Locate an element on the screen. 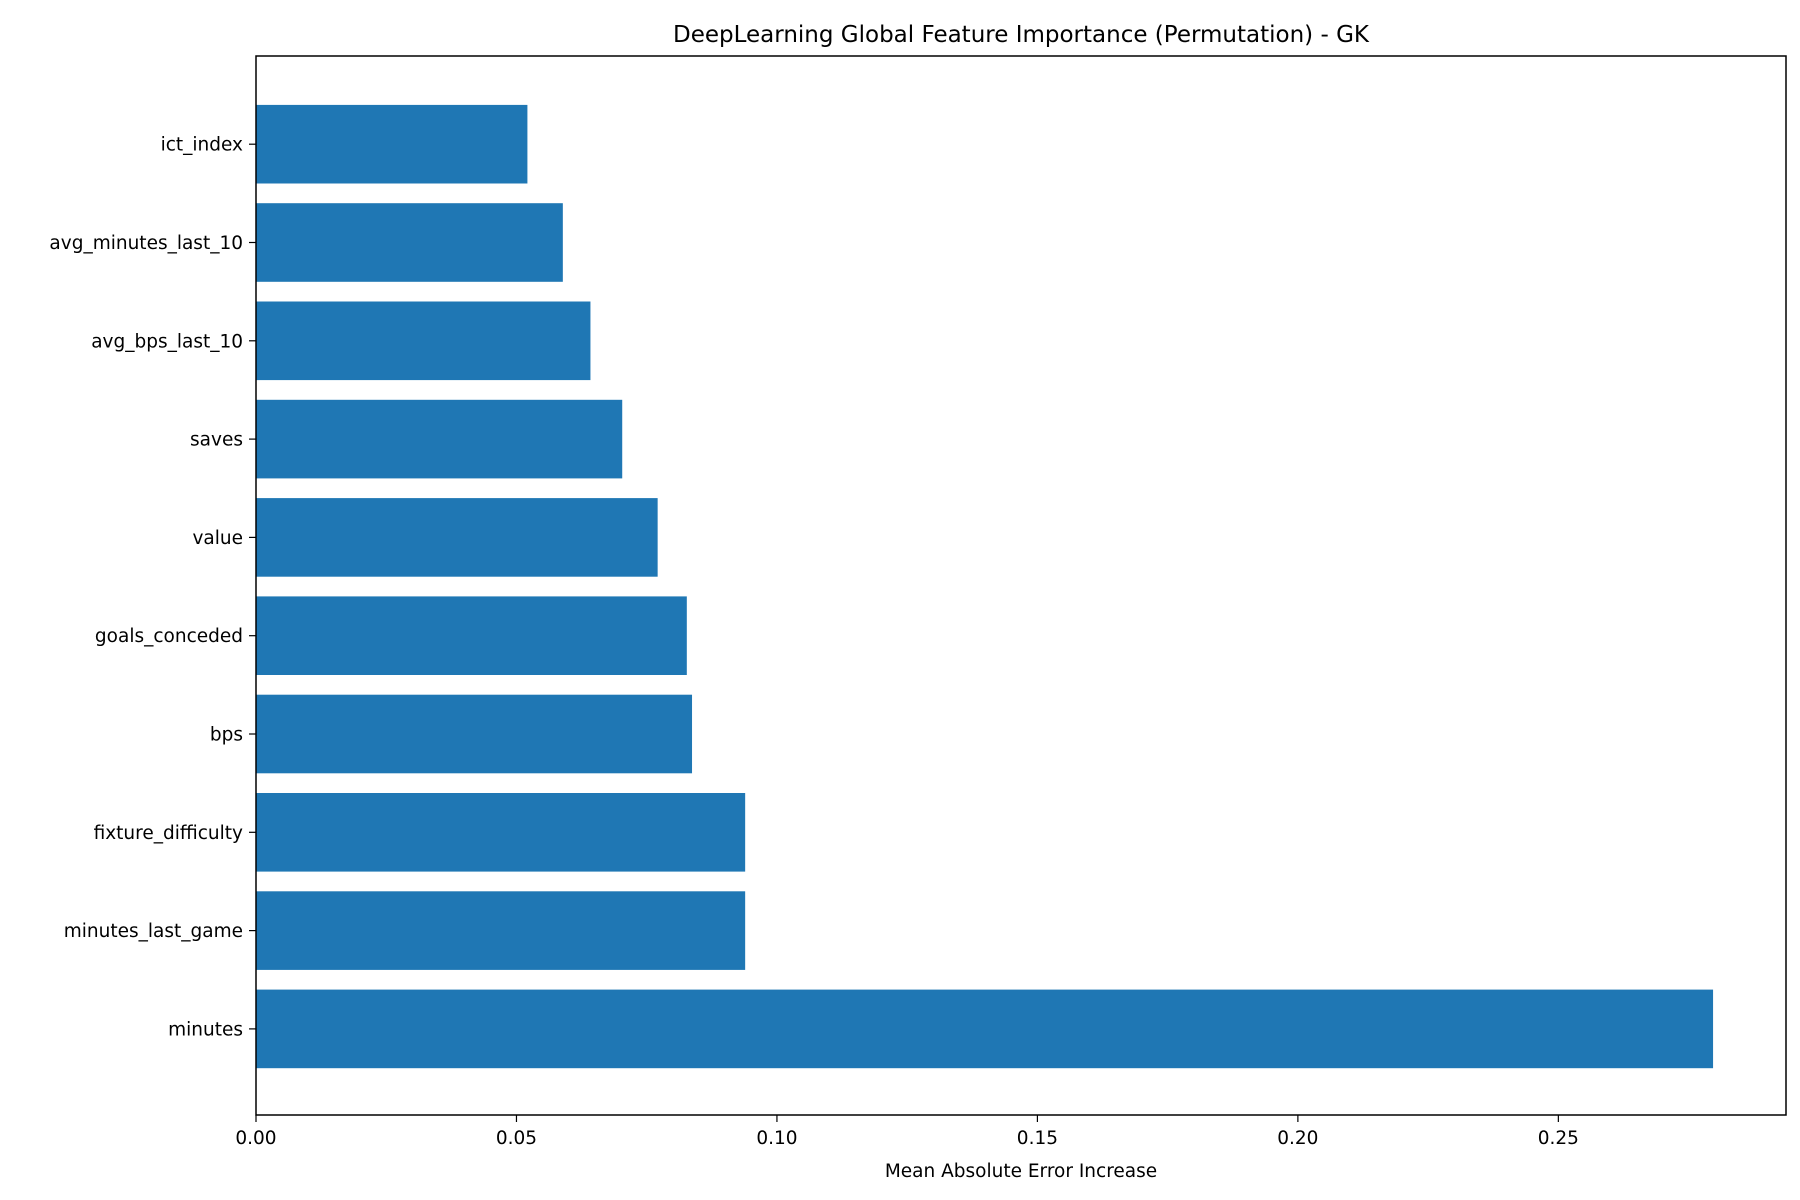  y-tick-label: avg_minutes_last_10 is located at coordinates (146, 243).